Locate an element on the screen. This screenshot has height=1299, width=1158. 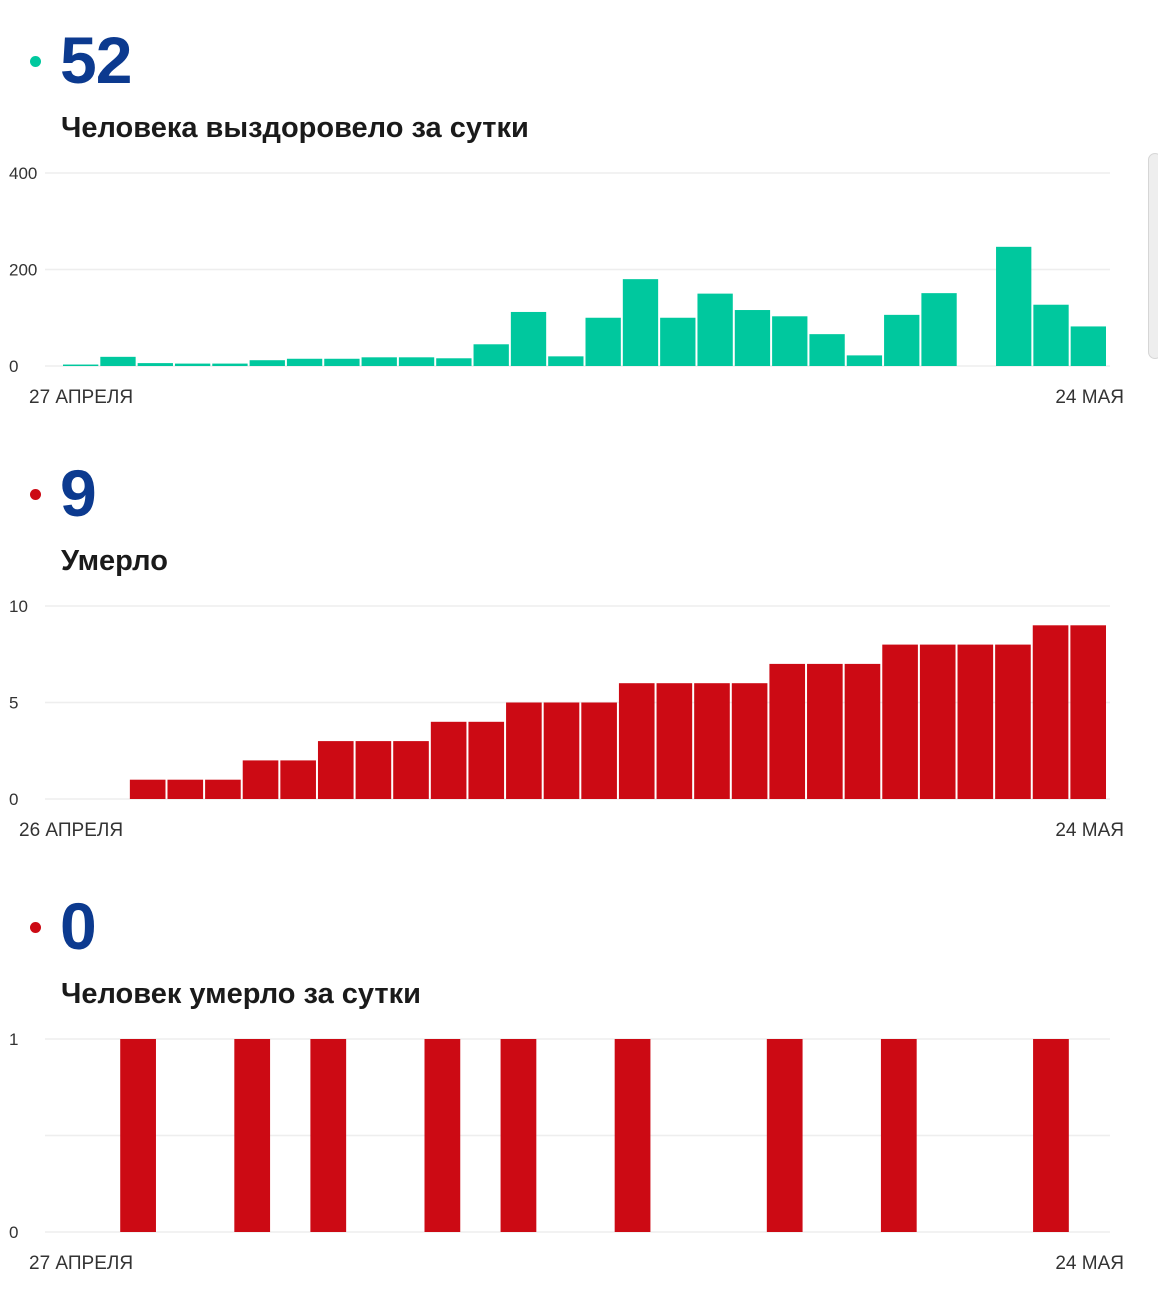
recovered-dot-icon is located at coordinates (35, 61).